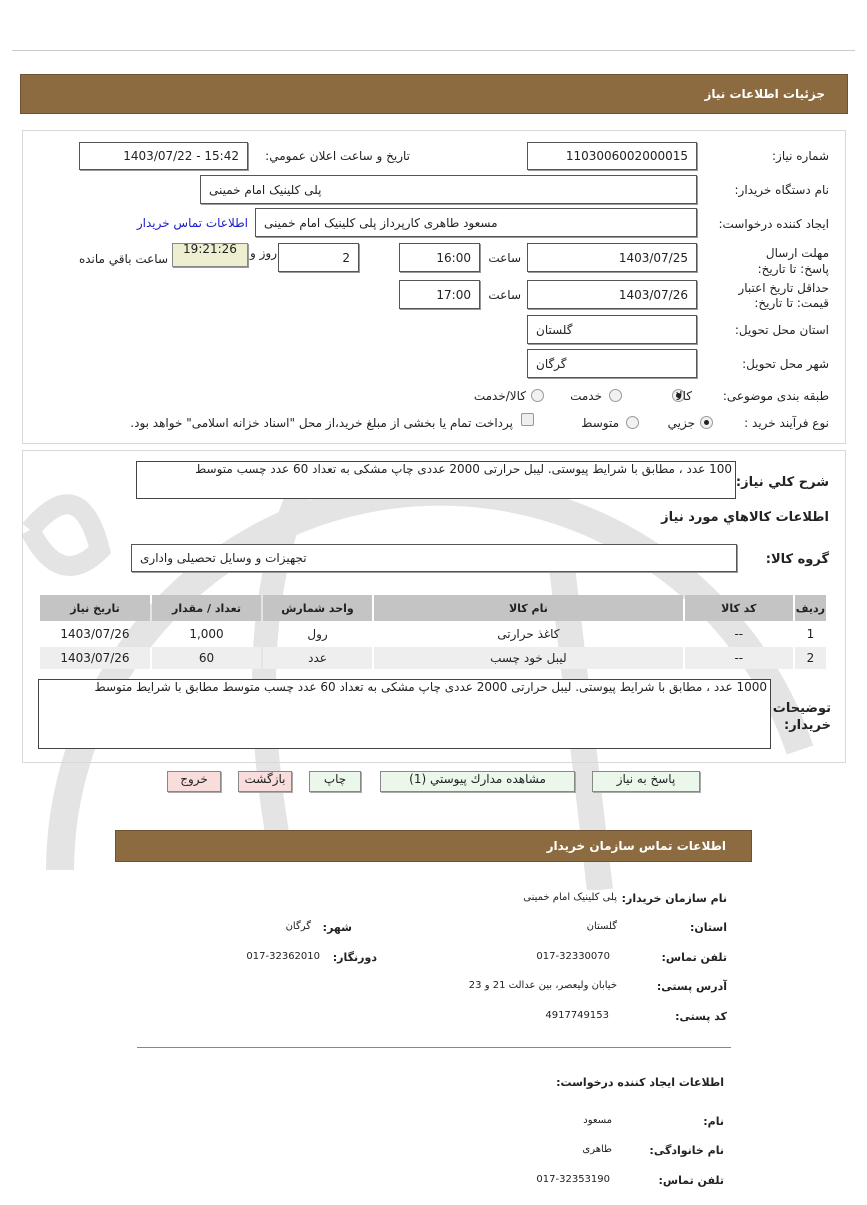  Describe the element at coordinates (636, 846) in the screenshot. I see `buyer-contact-title: اطلاعات تماس سازمان خریدار` at that location.